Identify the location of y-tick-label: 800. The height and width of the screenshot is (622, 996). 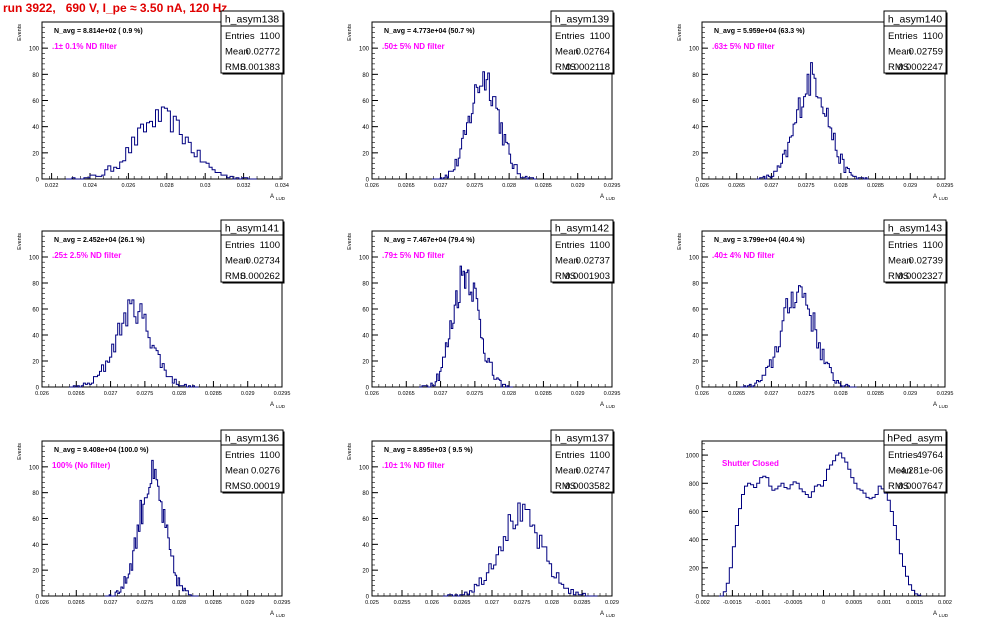
(694, 485).